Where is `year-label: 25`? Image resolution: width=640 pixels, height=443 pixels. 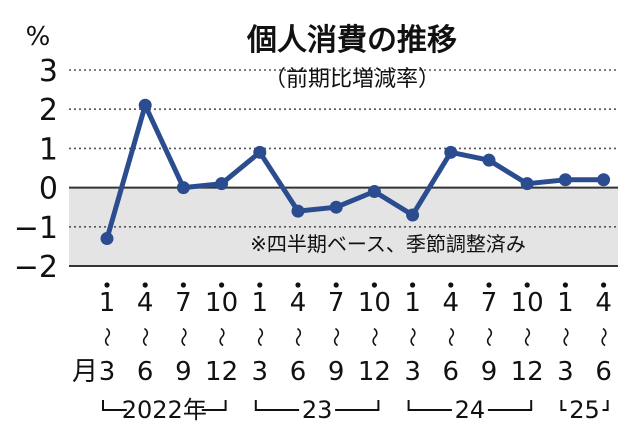
year-label: 25 is located at coordinates (584, 410).